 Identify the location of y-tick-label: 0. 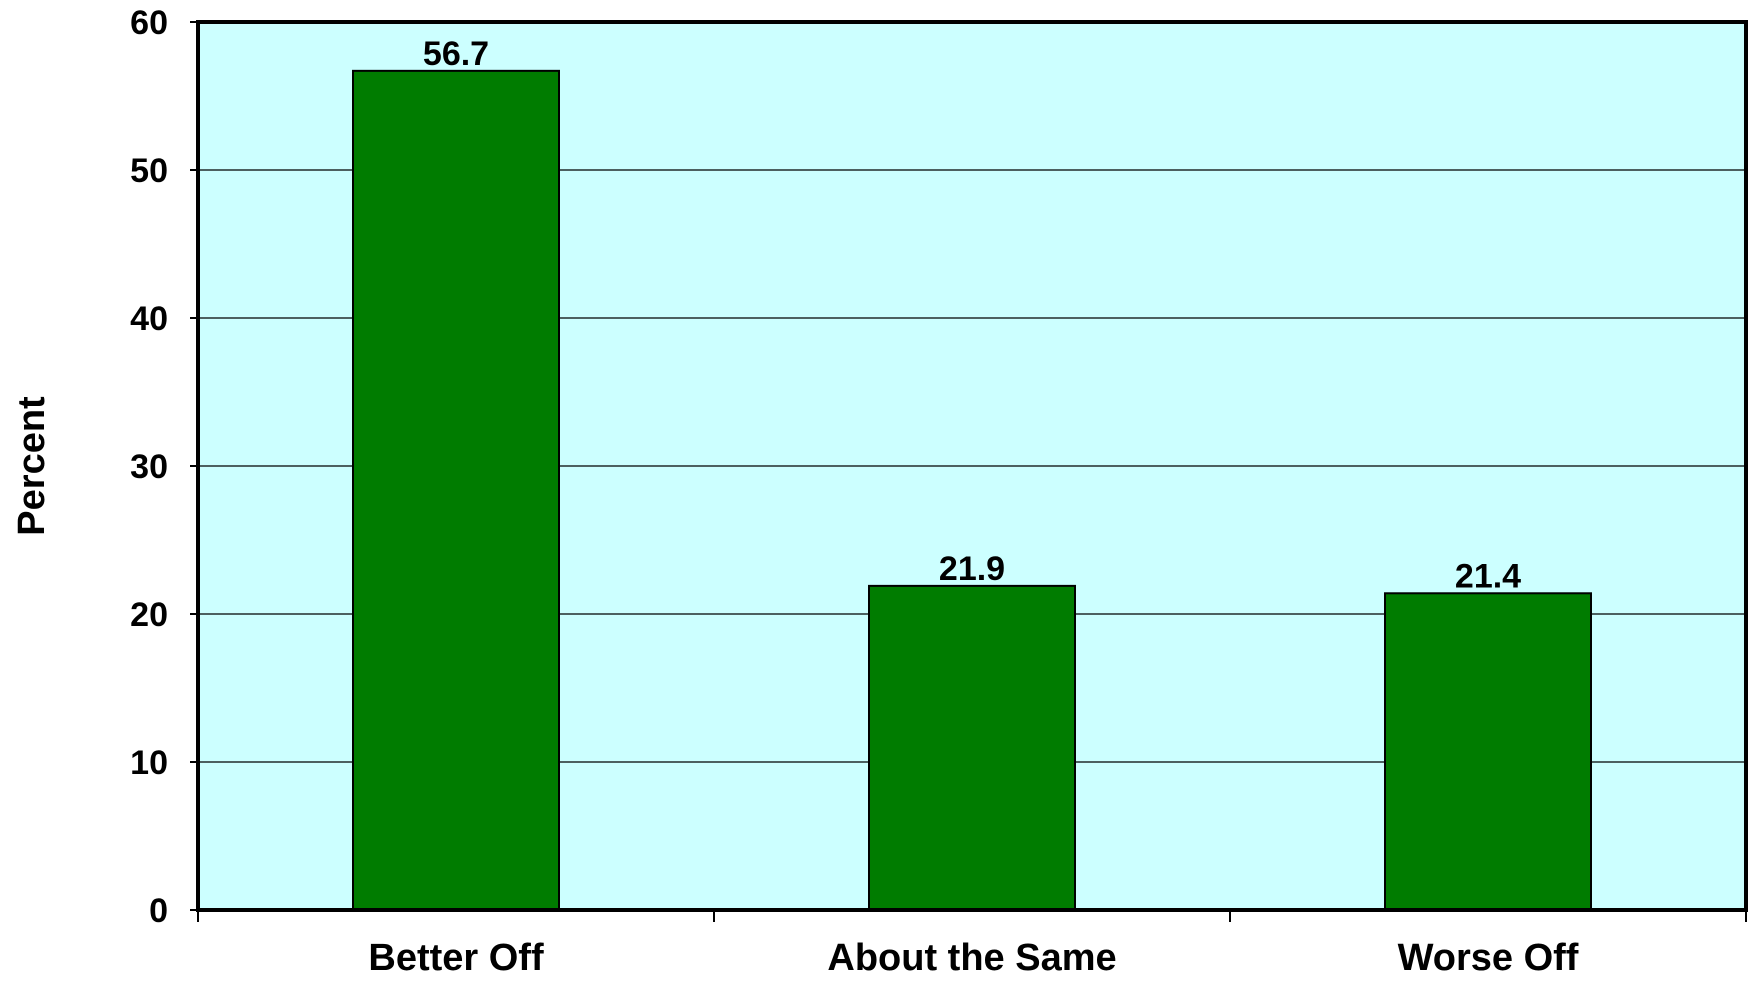
(158, 911).